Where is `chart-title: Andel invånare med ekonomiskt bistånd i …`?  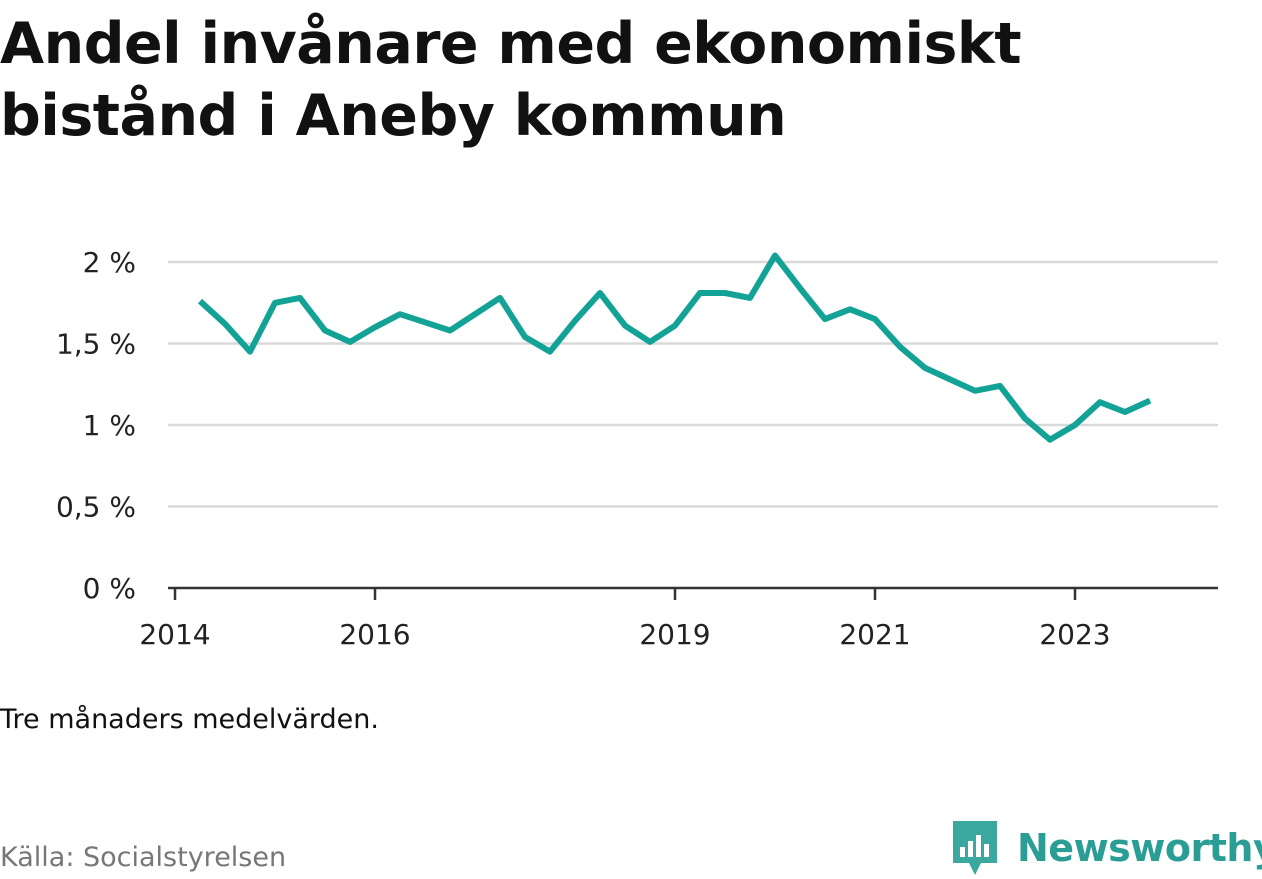
chart-title: Andel invånare med ekonomiskt bistånd i … is located at coordinates (511, 80).